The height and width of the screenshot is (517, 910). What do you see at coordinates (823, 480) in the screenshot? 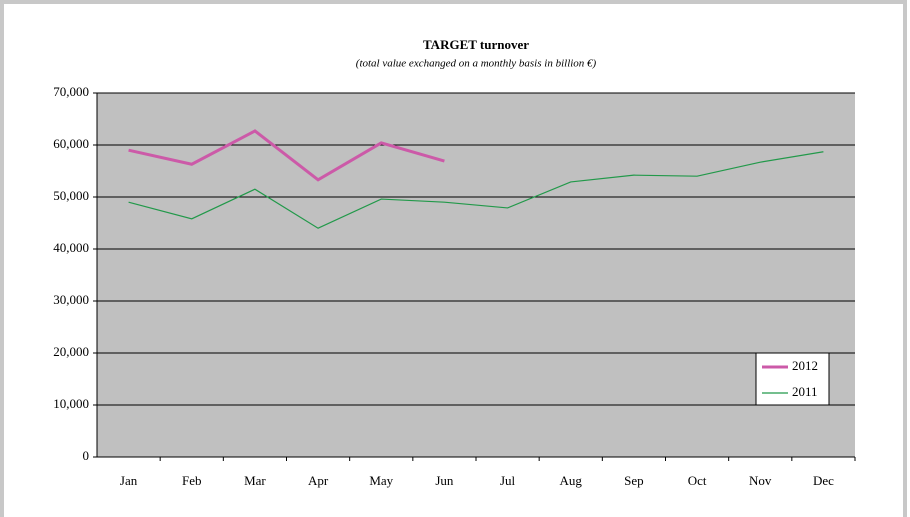
I see `x-tick-label: Dec` at bounding box center [823, 480].